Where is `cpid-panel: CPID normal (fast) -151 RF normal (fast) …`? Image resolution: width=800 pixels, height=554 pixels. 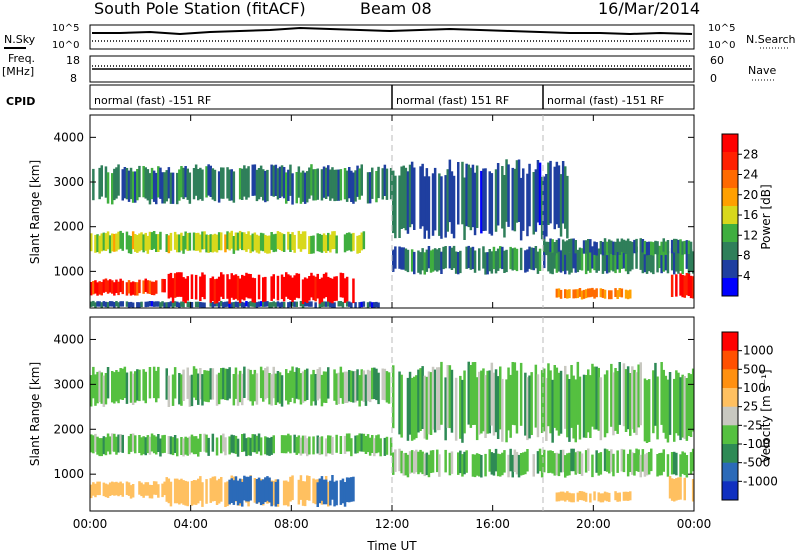 cpid-panel: CPID normal (fast) -151 RF normal (fast) … is located at coordinates (350, 97).